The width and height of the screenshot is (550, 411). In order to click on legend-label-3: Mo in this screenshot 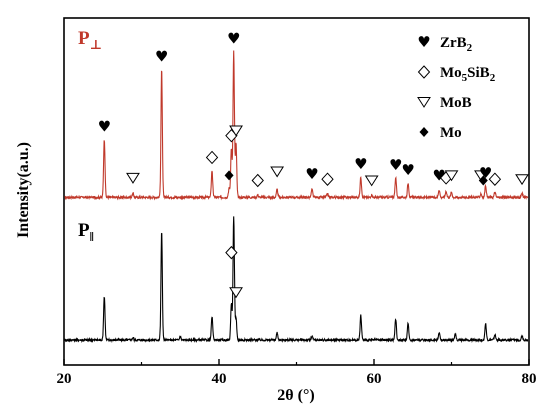, I will do `click(451, 133)`.